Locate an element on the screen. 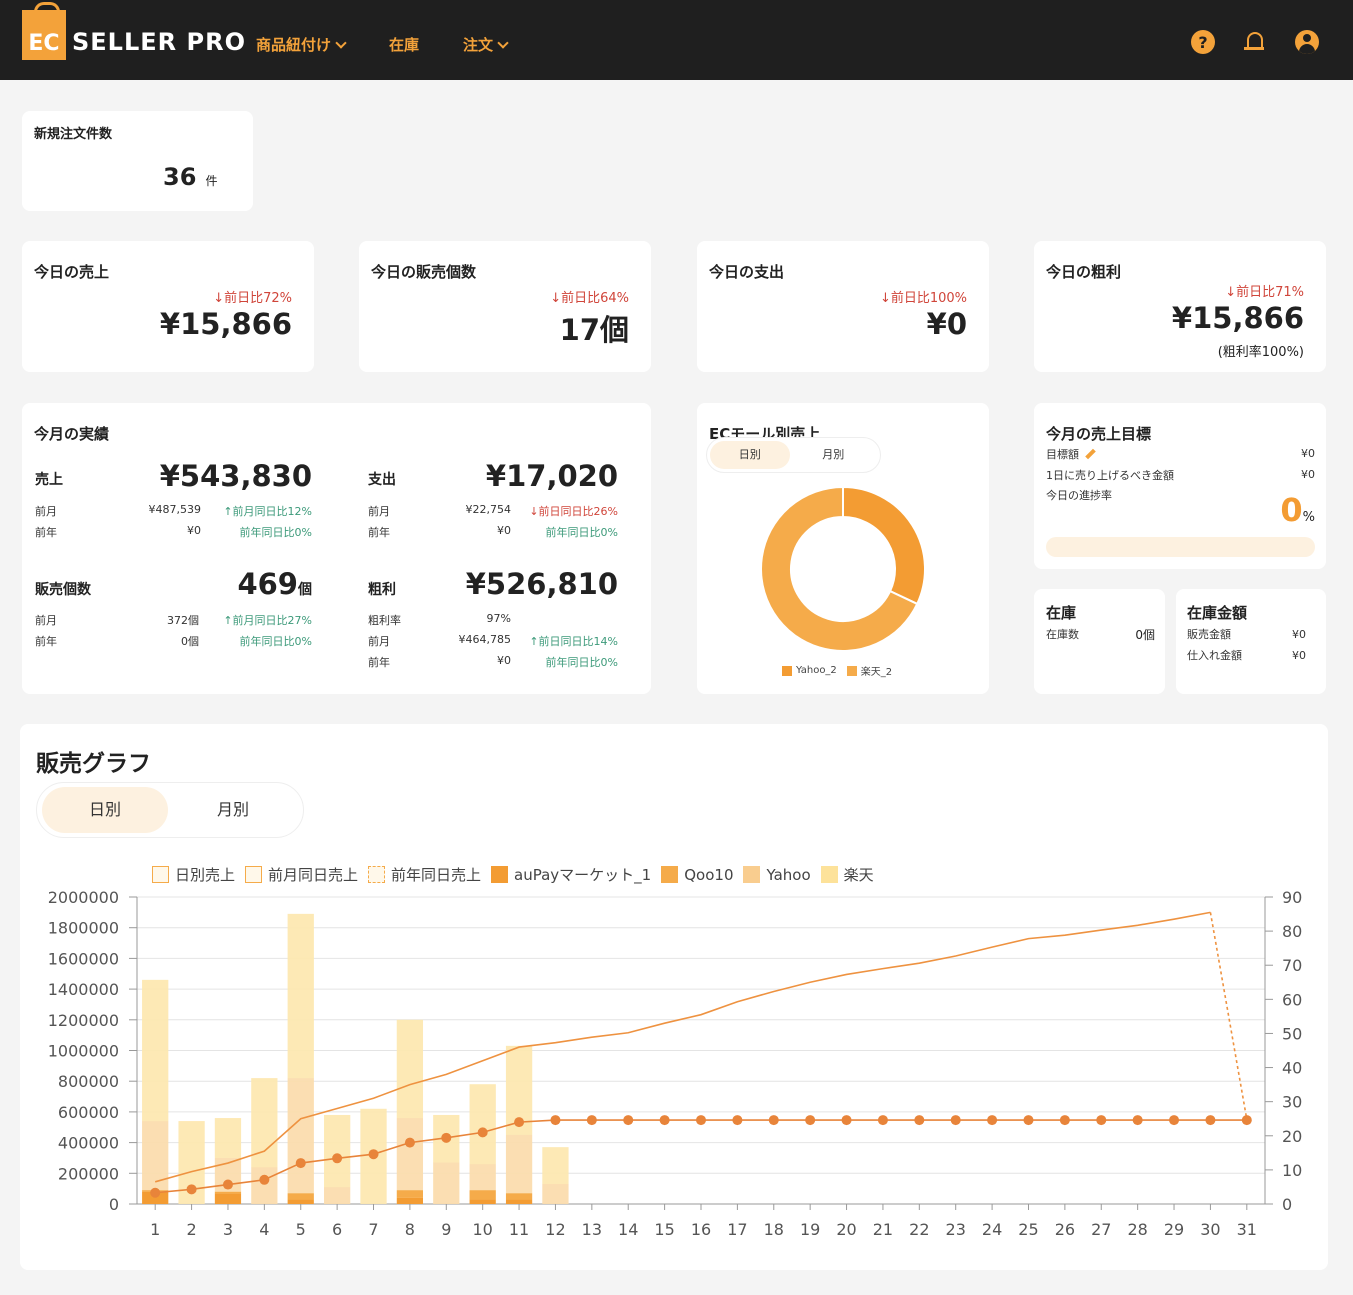  month-count-pm: 372個 is located at coordinates (183, 620).